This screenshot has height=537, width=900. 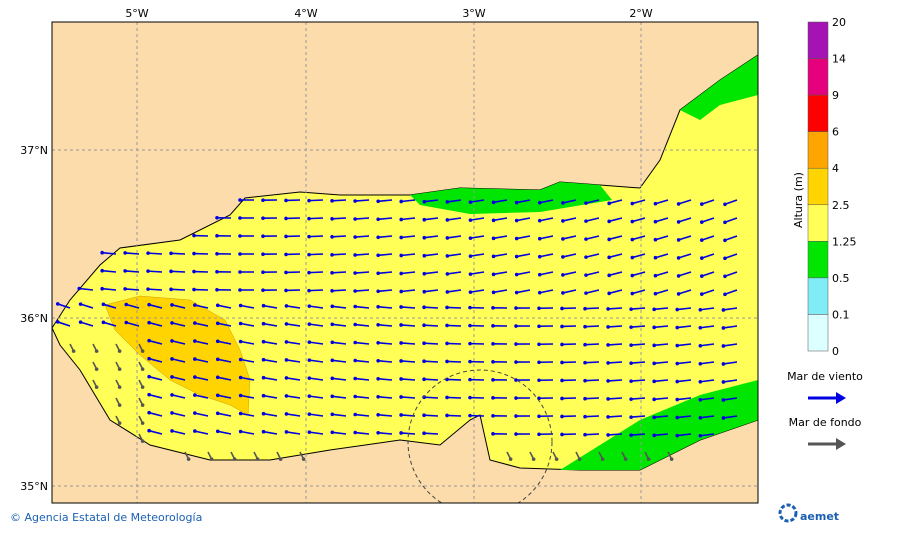 What do you see at coordinates (640, 13) in the screenshot?
I see `lon-label: 2°W` at bounding box center [640, 13].